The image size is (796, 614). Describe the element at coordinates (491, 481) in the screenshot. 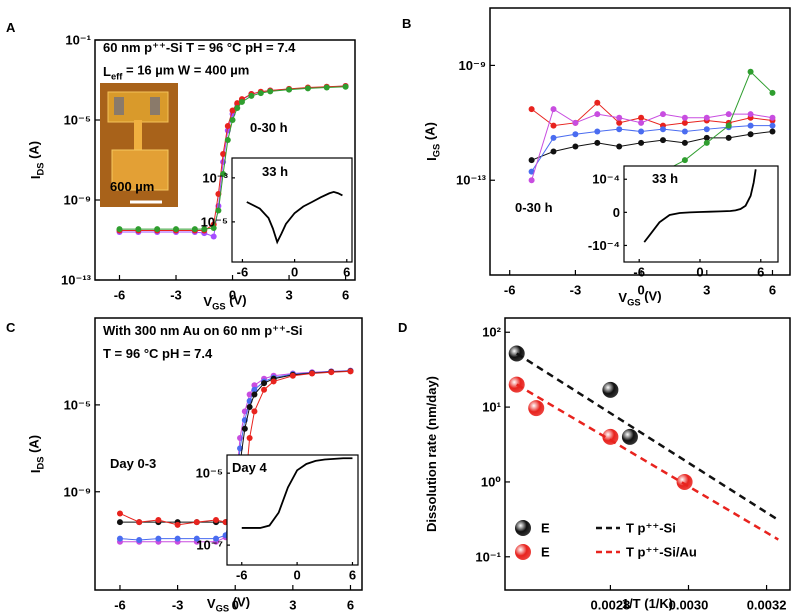

I see `y-tick-label: 10⁰` at that location.